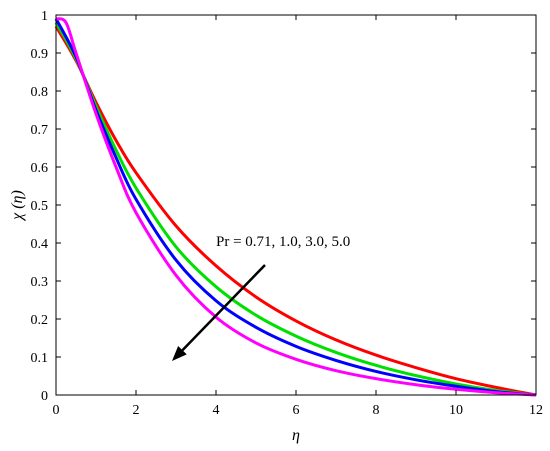 The width and height of the screenshot is (550, 451). I want to click on y-tick-label: 0.4, so click(40, 244).